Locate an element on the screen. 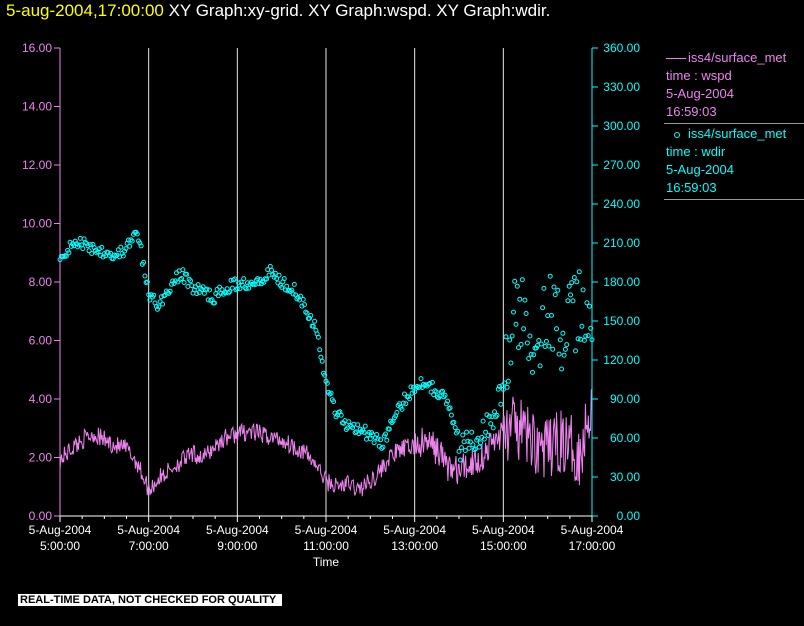  x-axis-title: Time is located at coordinates (326, 562).